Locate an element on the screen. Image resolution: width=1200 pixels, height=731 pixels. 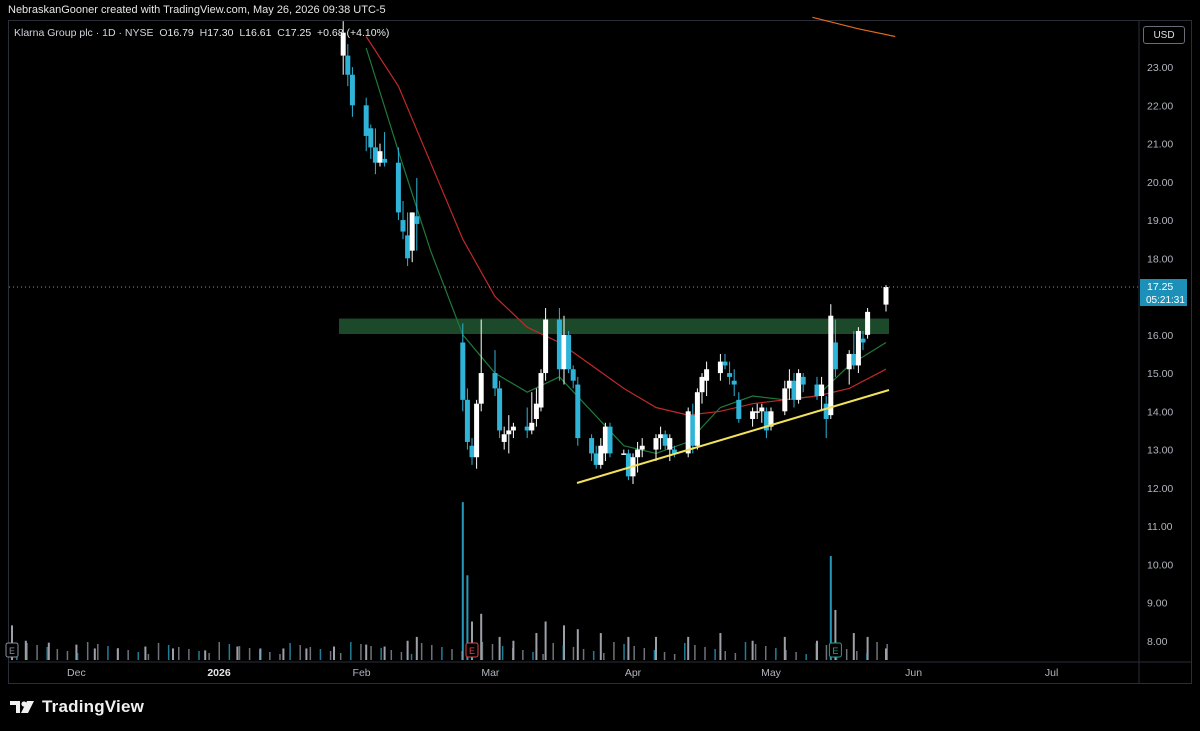
earnings-marker-2: E is located at coordinates (472, 650).